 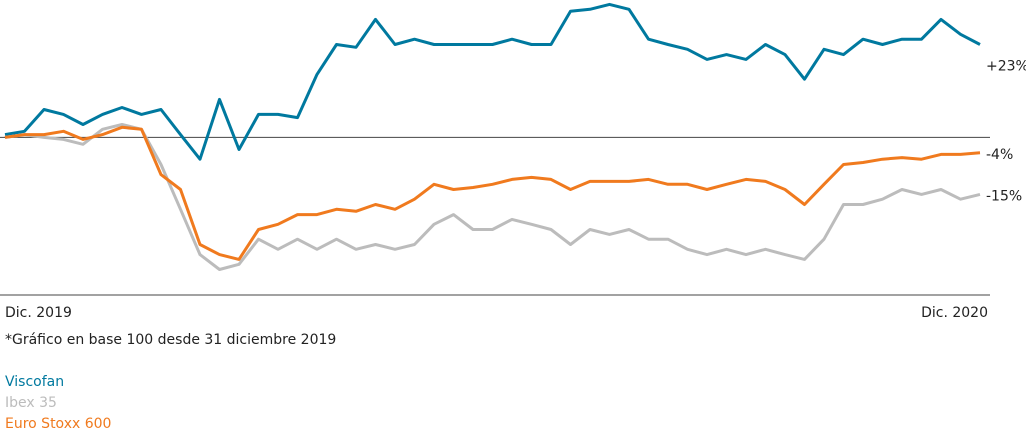 What do you see at coordinates (1004, 196) in the screenshot?
I see `end-label: -15%` at bounding box center [1004, 196].